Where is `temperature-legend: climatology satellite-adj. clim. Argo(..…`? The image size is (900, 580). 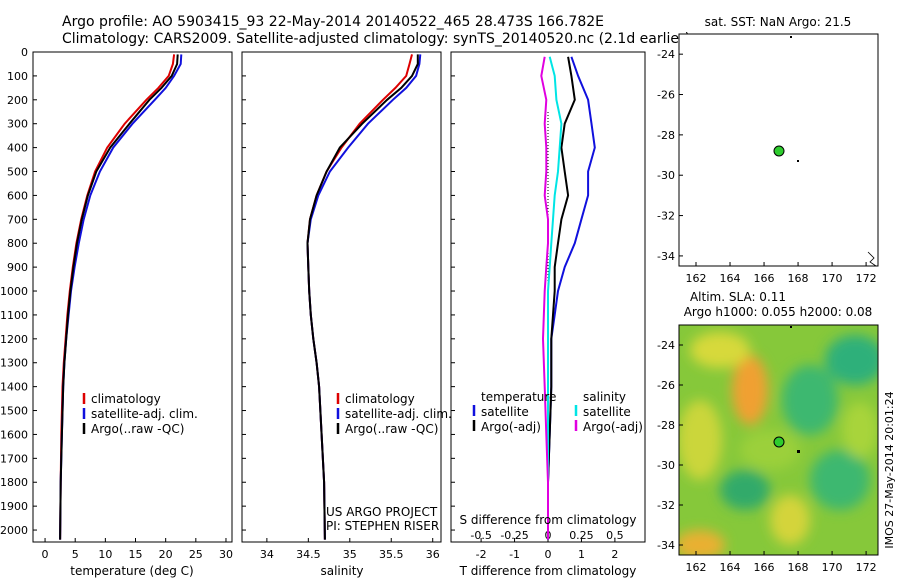
temperature-legend: climatology satellite-adj. clim. Argo(..… is located at coordinates (140, 414).